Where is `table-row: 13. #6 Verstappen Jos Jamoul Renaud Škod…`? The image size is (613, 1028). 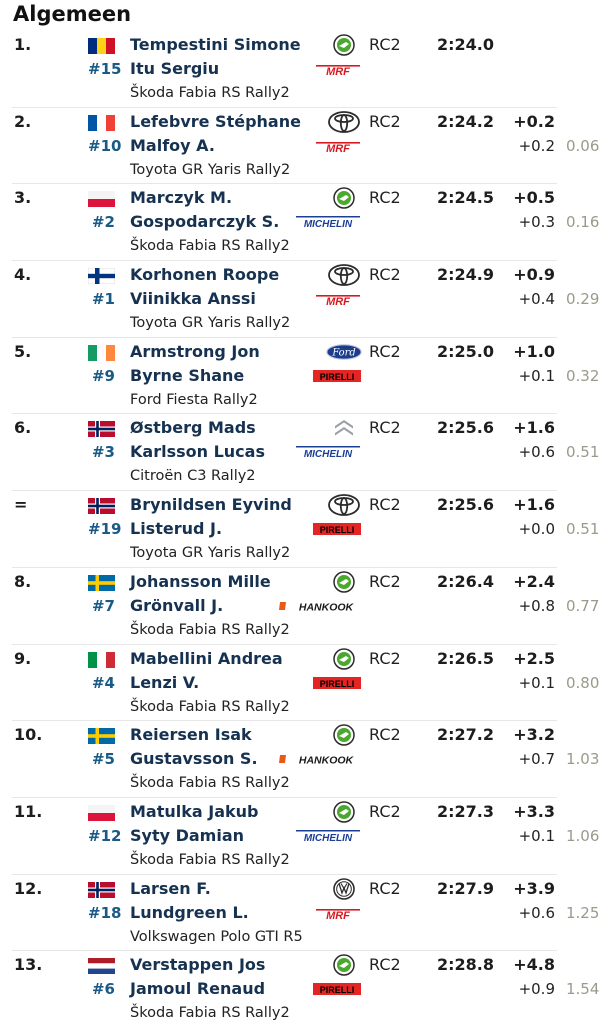
table-row: 13. #6 Verstappen Jos Jamoul Renaud Škod… is located at coordinates (306, 989).